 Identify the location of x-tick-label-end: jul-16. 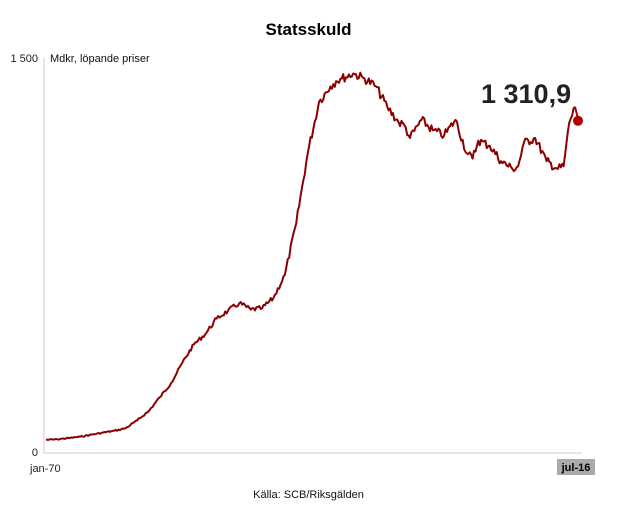
(576, 468).